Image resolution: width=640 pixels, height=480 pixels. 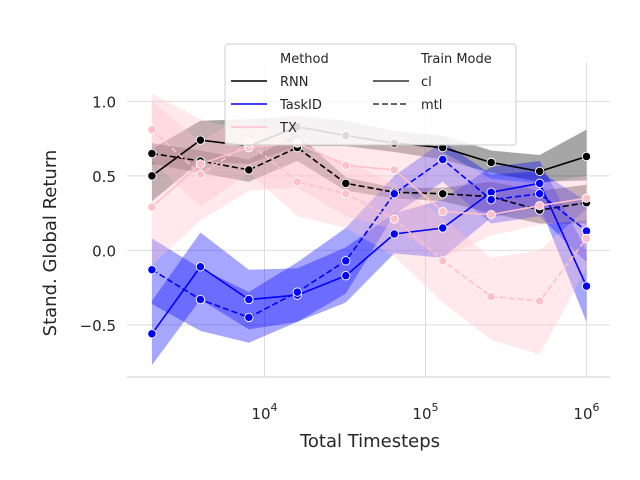 What do you see at coordinates (426, 82) in the screenshot?
I see `legend-cl-label: cl` at bounding box center [426, 82].